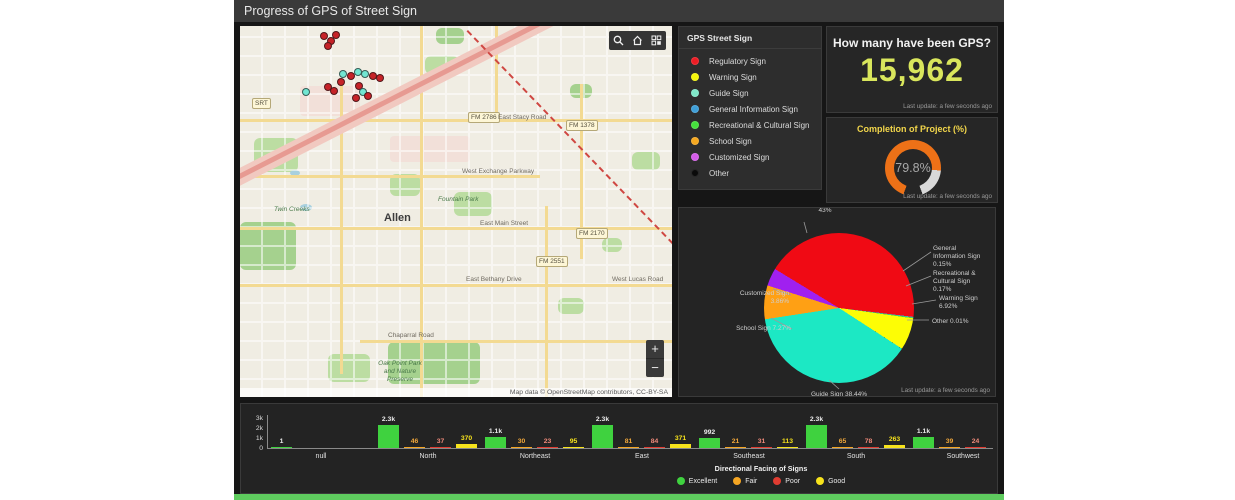 The height and width of the screenshot is (500, 1235). I want to click on pie-slice-label: School Sign 7.27%, so click(763, 328).